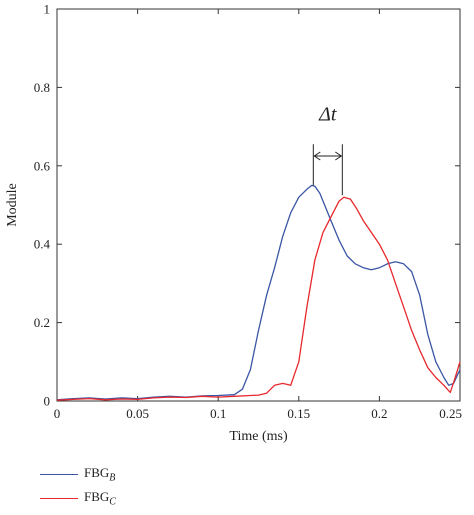 The height and width of the screenshot is (515, 474). Describe the element at coordinates (47, 9) in the screenshot. I see `y-tick-label: 1` at that location.